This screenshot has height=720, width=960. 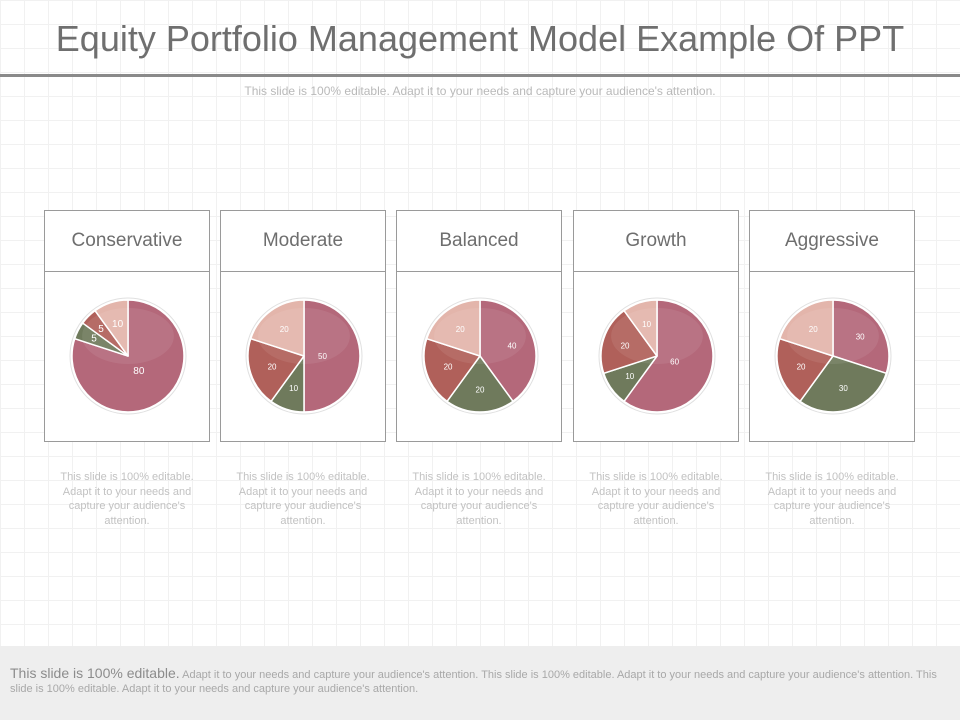 I want to click on card-title: Balanced, so click(x=479, y=241).